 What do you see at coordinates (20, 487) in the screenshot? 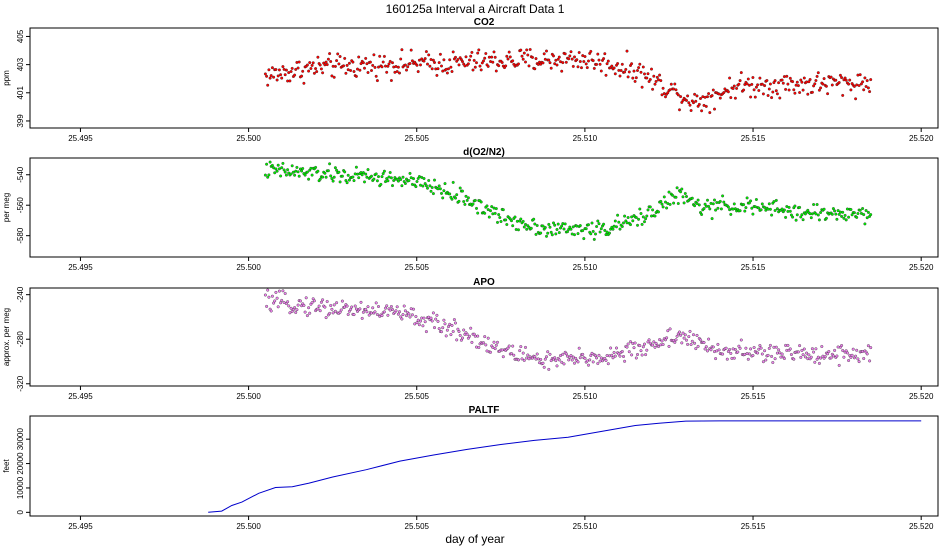
I see `y-tick-label: 10000` at bounding box center [20, 487].